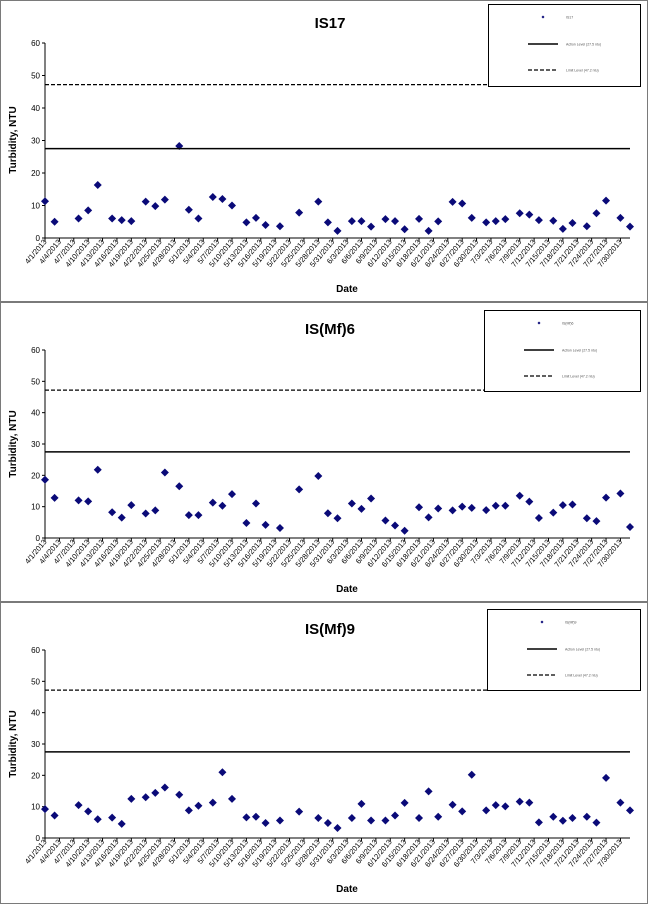 The height and width of the screenshot is (905, 648). Describe the element at coordinates (35, 413) in the screenshot. I see `y-tick-label: 40` at that location.